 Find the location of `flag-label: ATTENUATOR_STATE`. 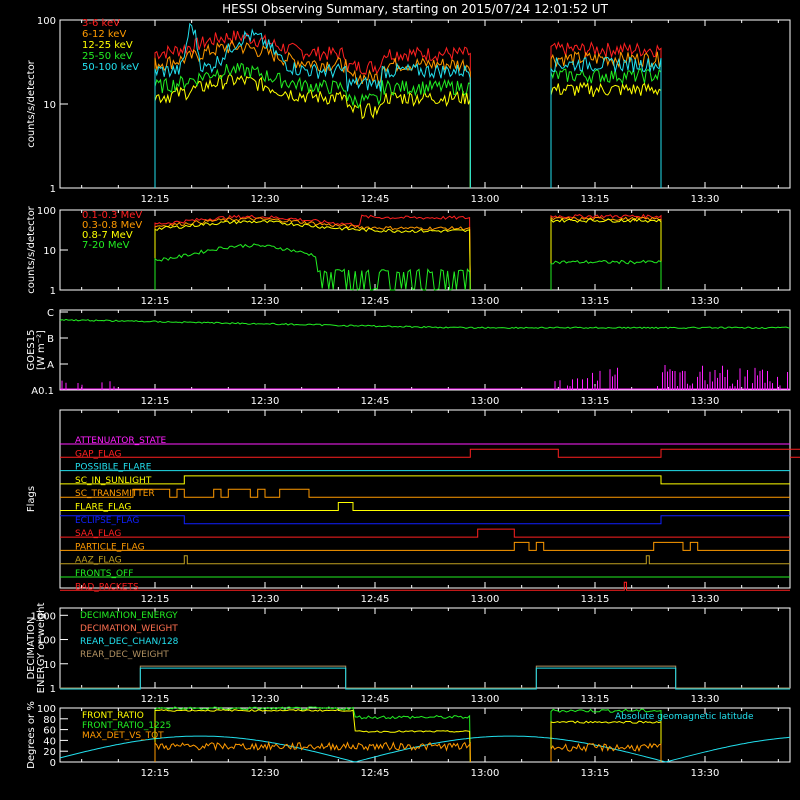

flag-label: ATTENUATOR_STATE is located at coordinates (121, 441).